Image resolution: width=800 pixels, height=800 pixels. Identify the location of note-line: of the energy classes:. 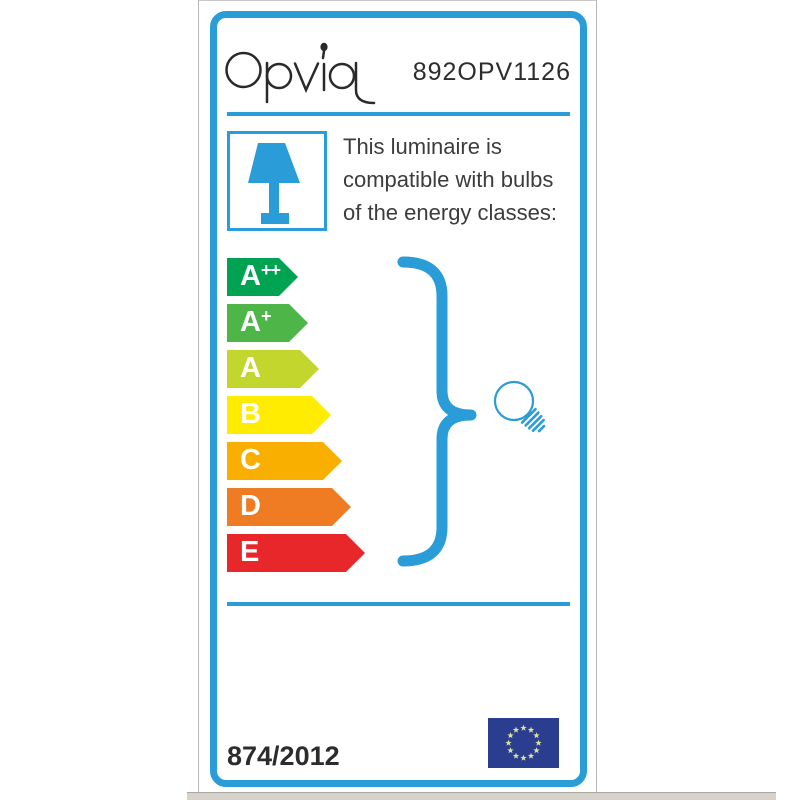
(450, 212).